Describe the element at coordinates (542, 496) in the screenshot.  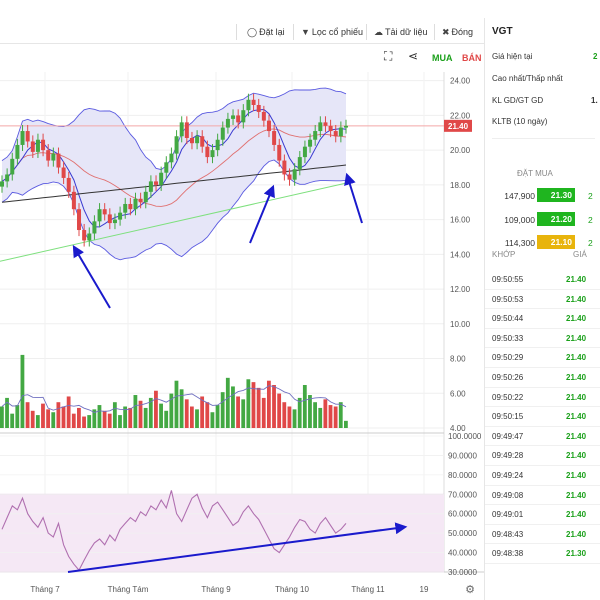
I see `tick-row: 09:49:08 21.40` at that location.